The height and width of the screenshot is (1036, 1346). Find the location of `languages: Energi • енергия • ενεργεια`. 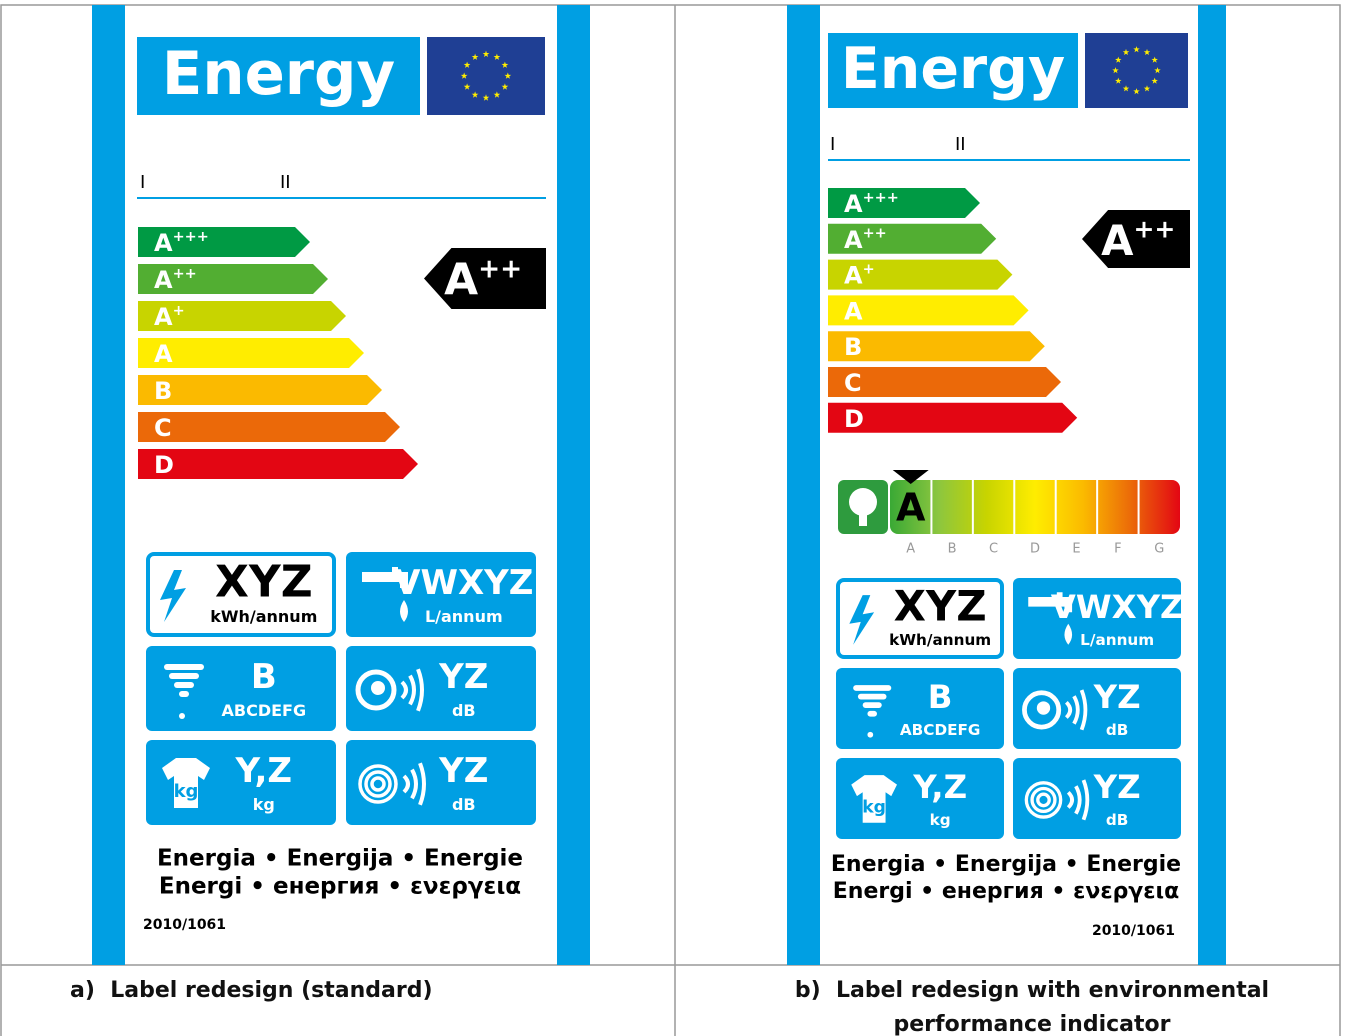

languages: Energi • енергия • ενεργεια is located at coordinates (1006, 891).